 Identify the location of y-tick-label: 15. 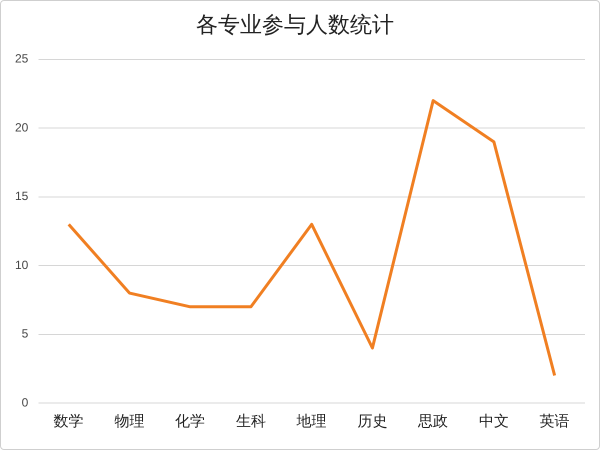
(21, 196).